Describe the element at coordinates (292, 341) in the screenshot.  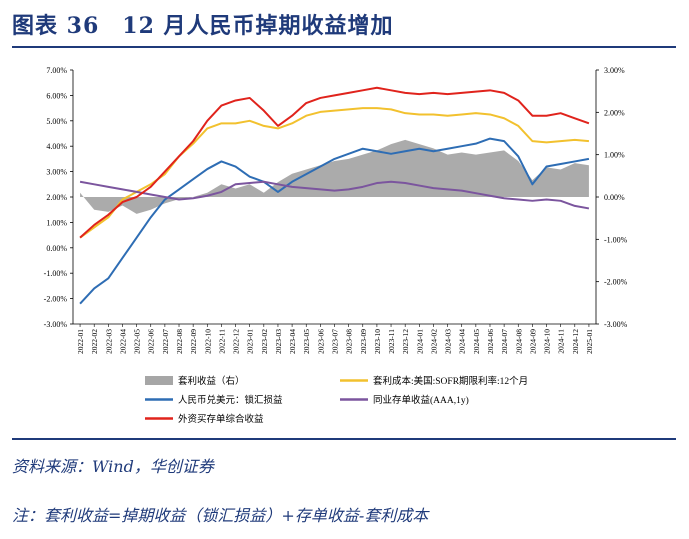
I see `x-tick-label: 2023-04` at that location.